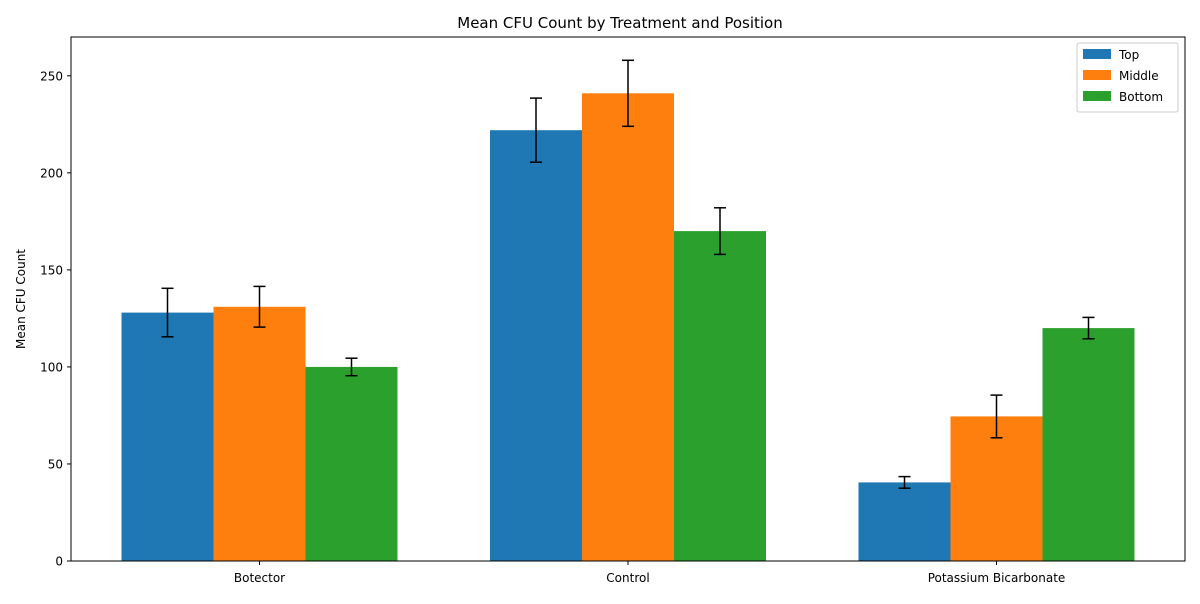  What do you see at coordinates (51, 270) in the screenshot?
I see `y-tick-label: 150` at bounding box center [51, 270].